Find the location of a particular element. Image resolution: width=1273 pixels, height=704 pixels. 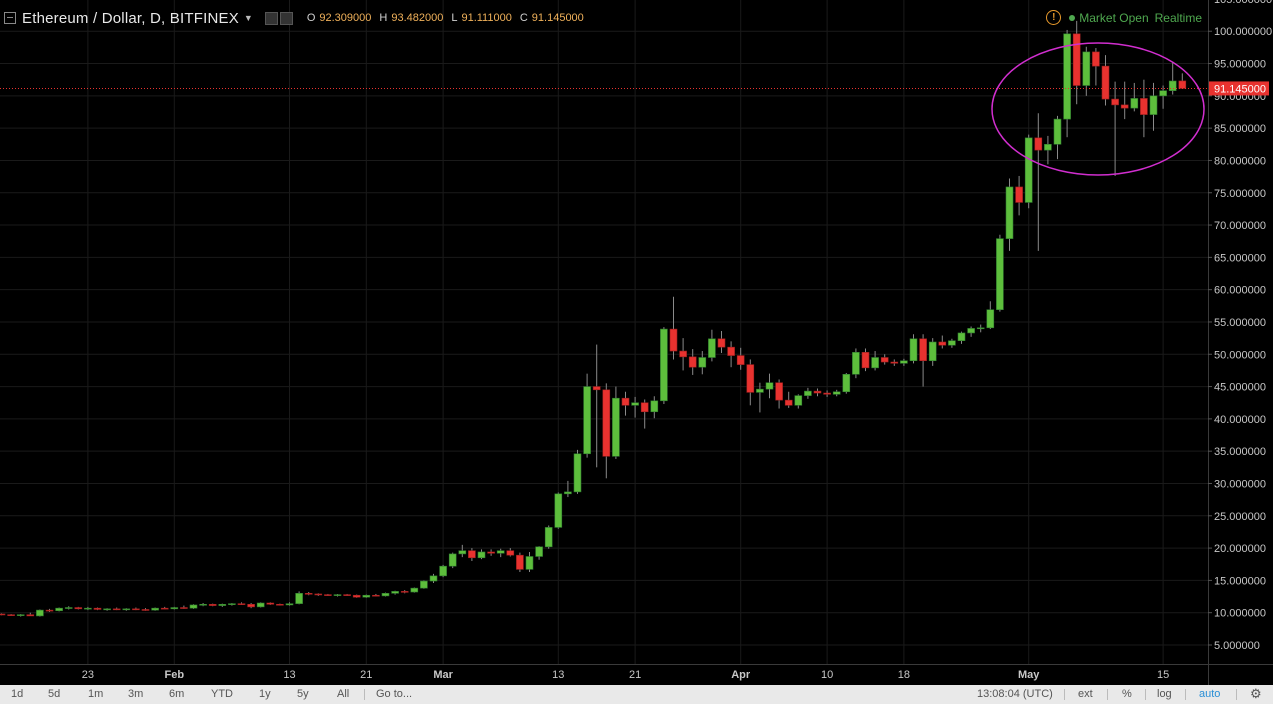

y-tick-label: 85.000000 is located at coordinates (1240, 129).